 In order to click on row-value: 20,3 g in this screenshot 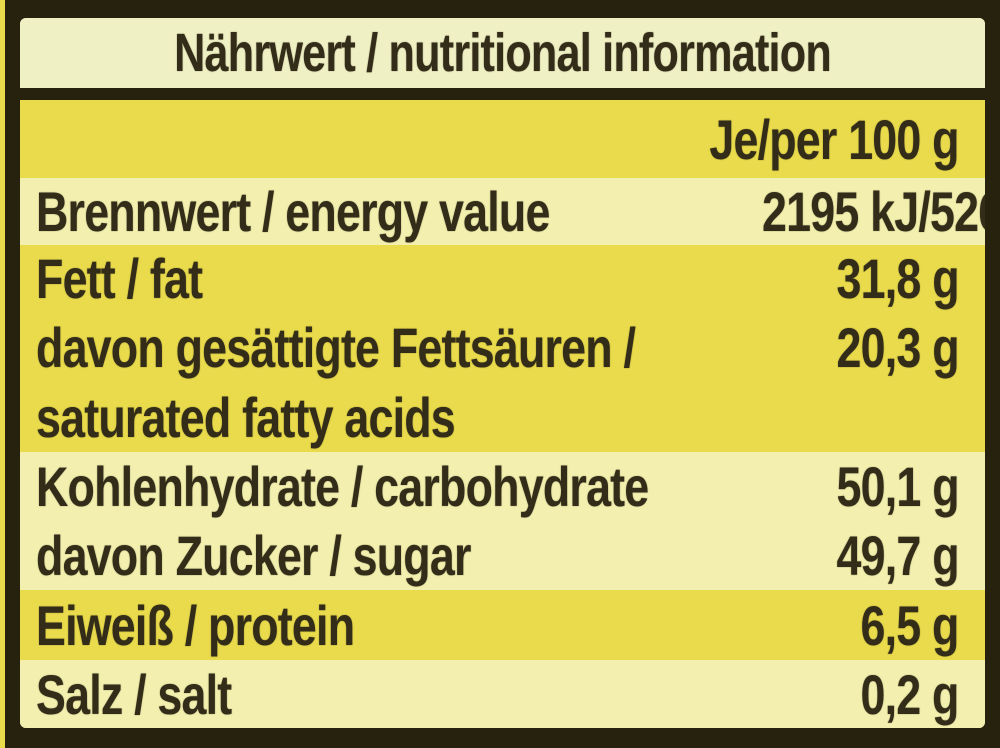, I will do `click(898, 347)`.